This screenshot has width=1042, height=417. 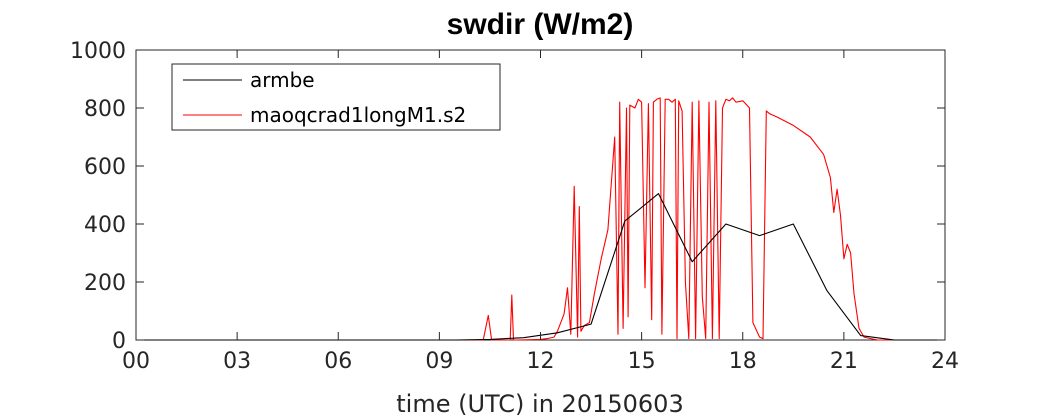 I want to click on legend-label-maoqcrad: maoqcrad1longM1.s2, so click(x=358, y=115).